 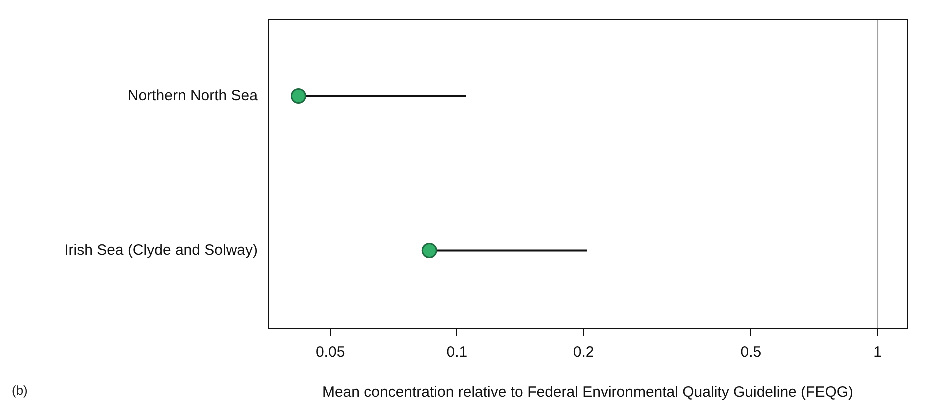 I want to click on y-tick-label: Northern North Sea, so click(x=193, y=95).